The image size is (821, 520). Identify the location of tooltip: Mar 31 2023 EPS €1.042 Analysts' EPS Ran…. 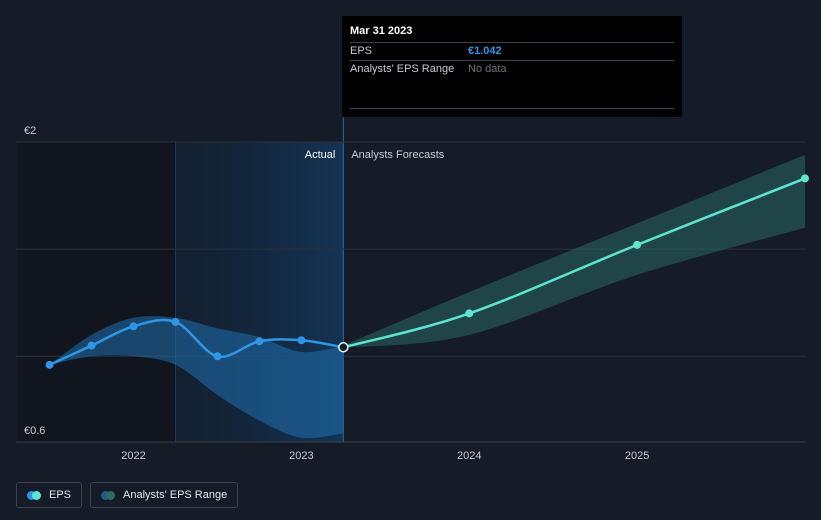
(512, 66).